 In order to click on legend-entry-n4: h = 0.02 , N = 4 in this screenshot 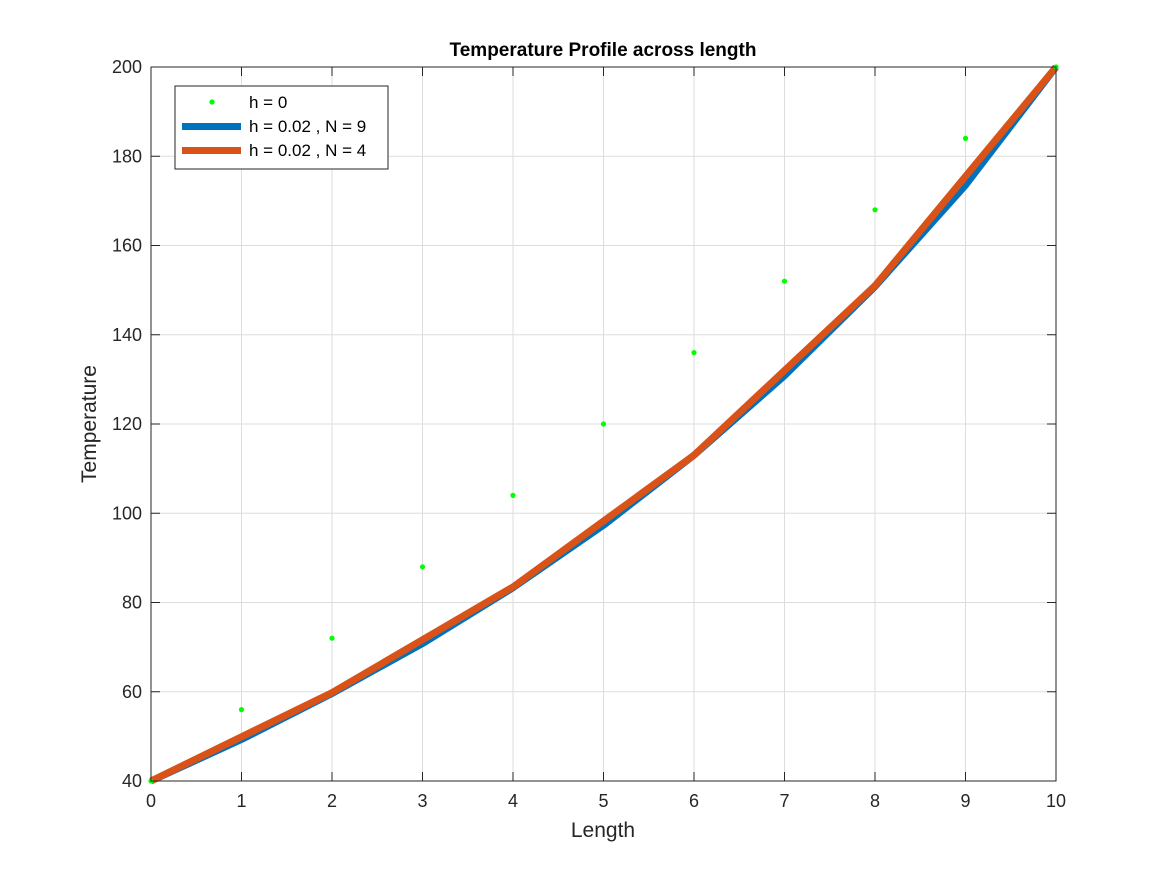, I will do `click(274, 150)`.